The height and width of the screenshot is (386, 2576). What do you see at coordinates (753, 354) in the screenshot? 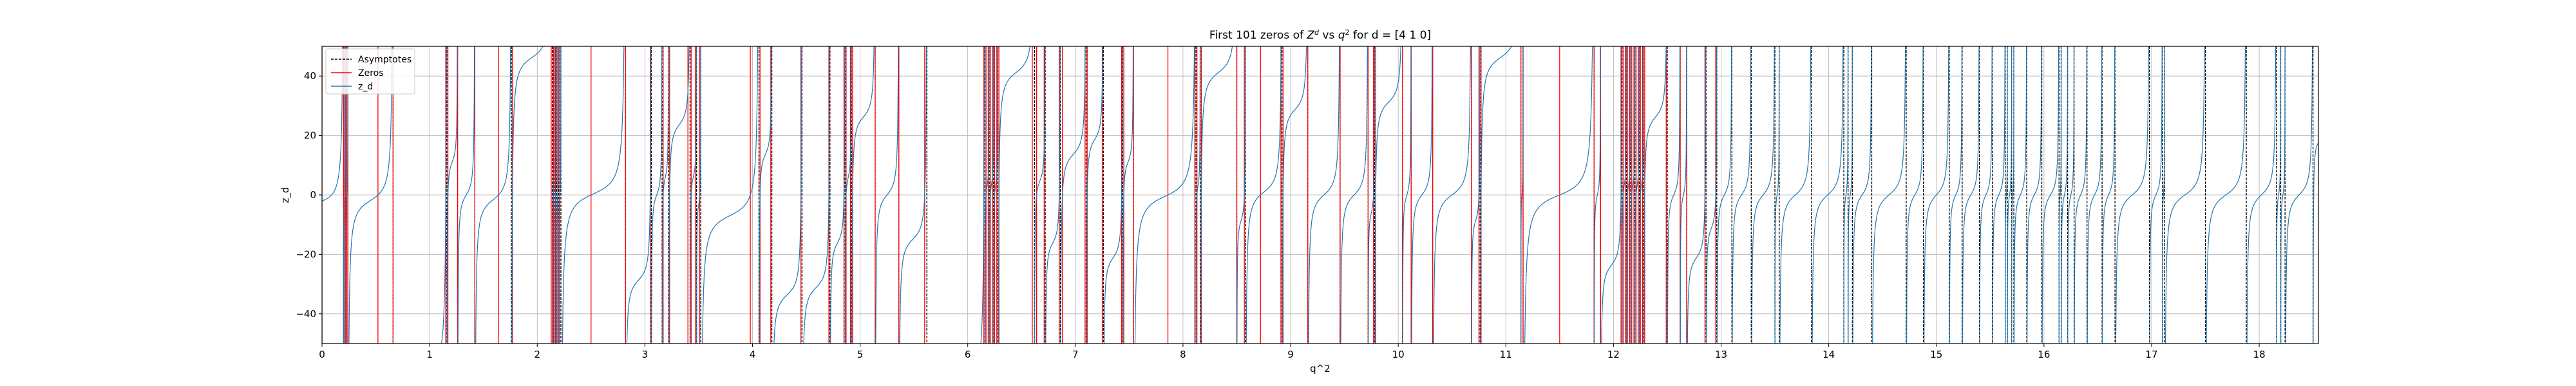
I see `x-tick-label: 4` at bounding box center [753, 354].